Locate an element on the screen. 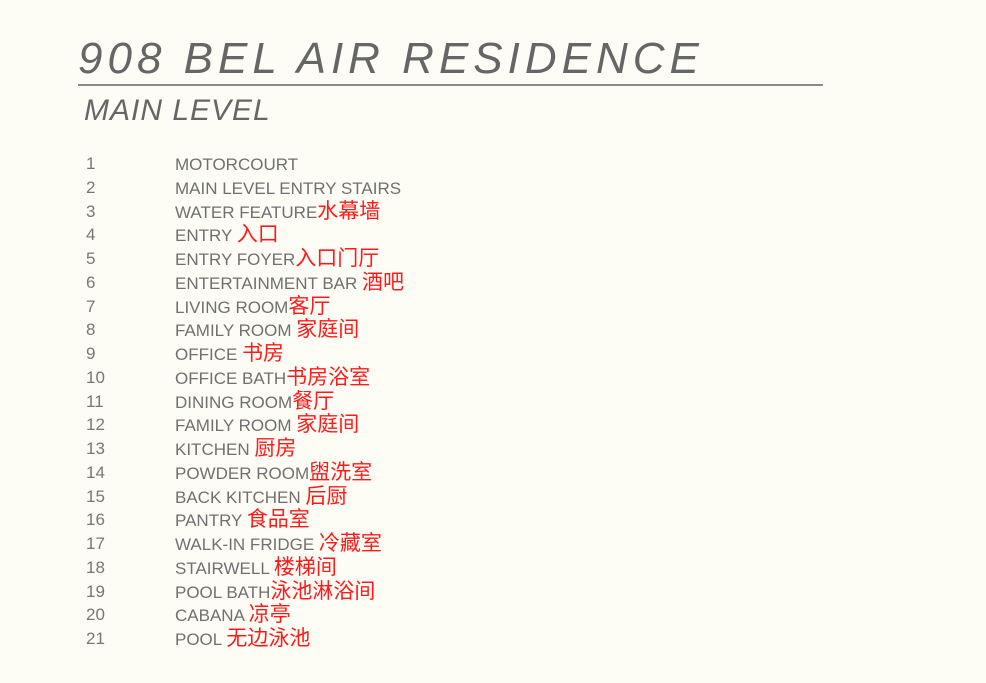 This screenshot has height=683, width=986. room-name: MOTORCOURT is located at coordinates (236, 164).